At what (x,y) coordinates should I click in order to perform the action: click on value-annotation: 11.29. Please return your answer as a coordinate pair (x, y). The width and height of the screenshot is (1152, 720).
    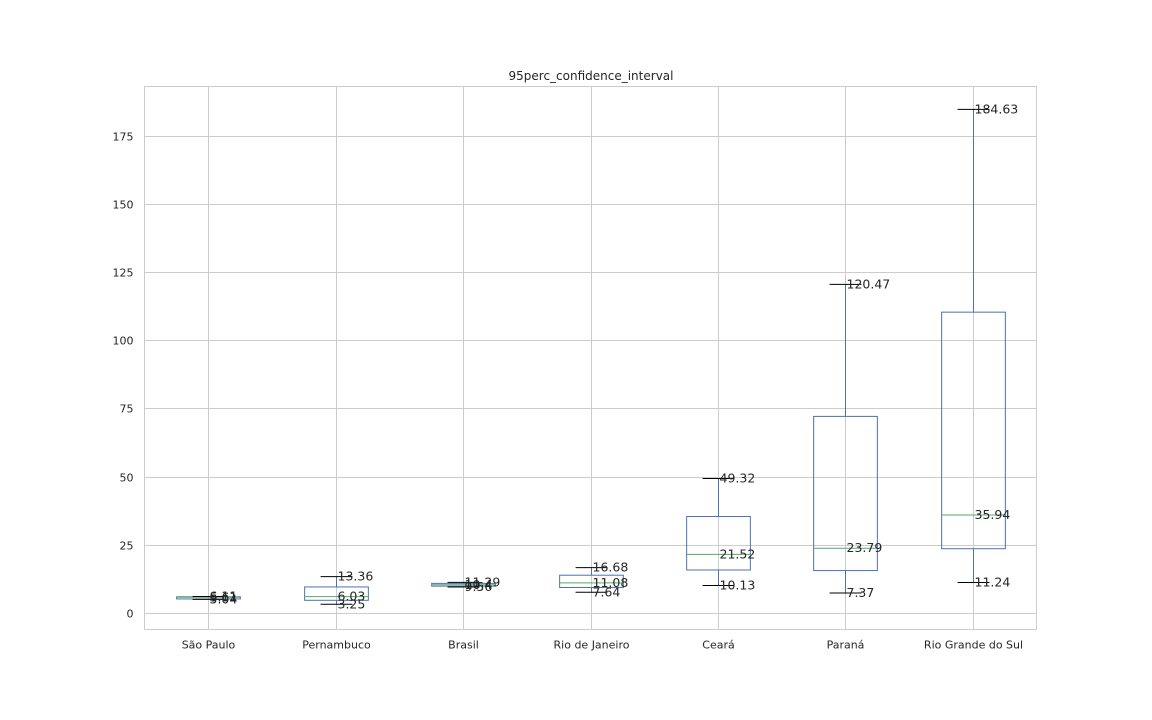
    Looking at the image, I should click on (483, 581).